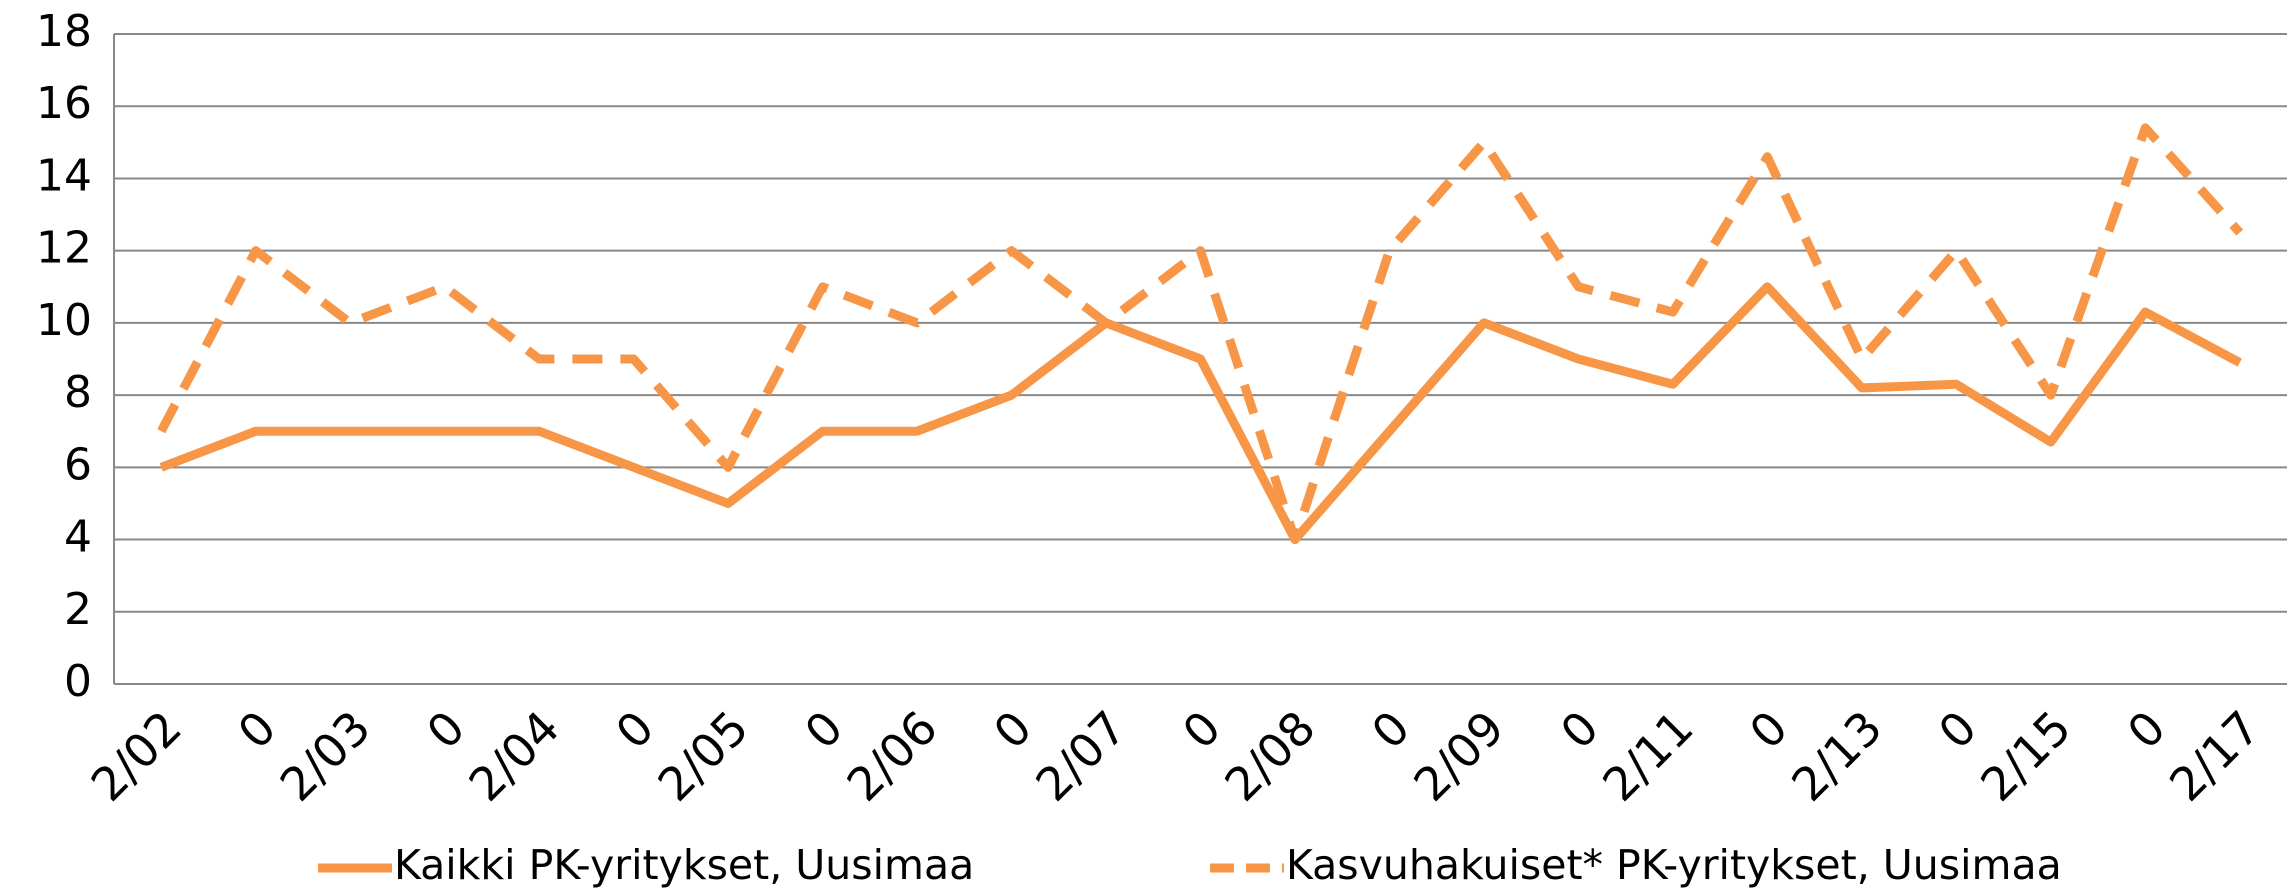 This screenshot has height=889, width=2287. Describe the element at coordinates (78, 681) in the screenshot. I see `y-tick-label: 0` at that location.